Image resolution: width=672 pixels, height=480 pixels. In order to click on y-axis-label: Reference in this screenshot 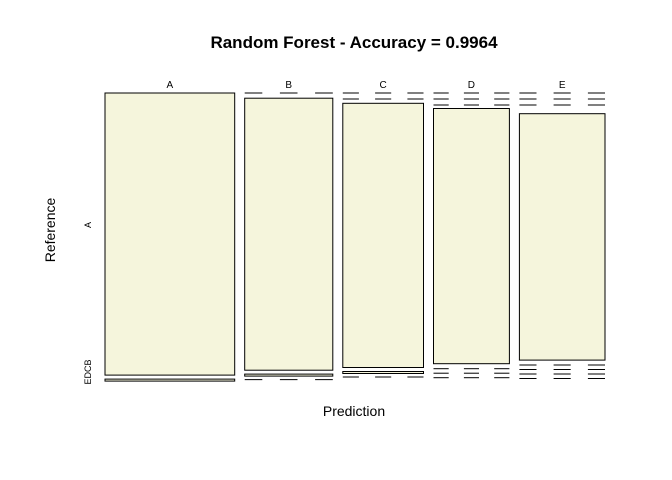, I will do `click(50, 229)`.